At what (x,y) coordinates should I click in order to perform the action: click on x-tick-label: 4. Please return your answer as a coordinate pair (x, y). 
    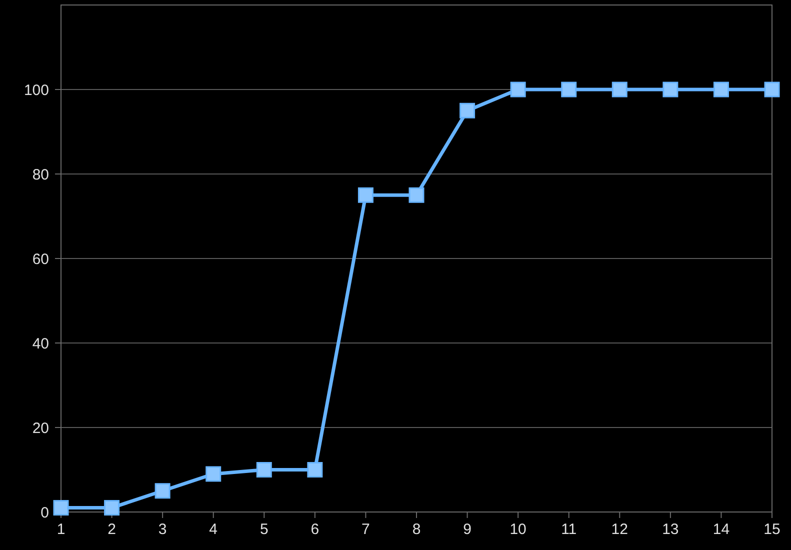
    Looking at the image, I should click on (213, 529).